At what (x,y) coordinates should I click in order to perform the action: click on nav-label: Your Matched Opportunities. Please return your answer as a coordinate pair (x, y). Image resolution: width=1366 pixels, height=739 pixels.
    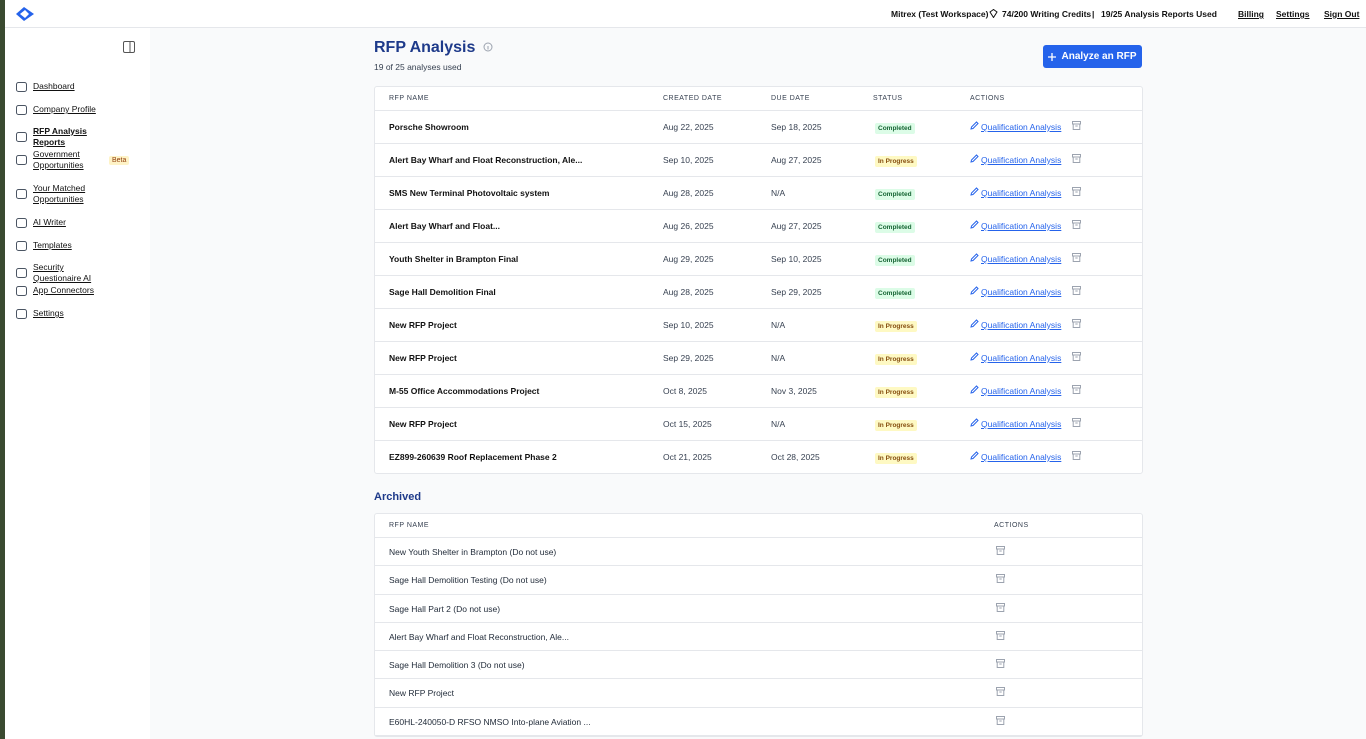
    Looking at the image, I should click on (59, 193).